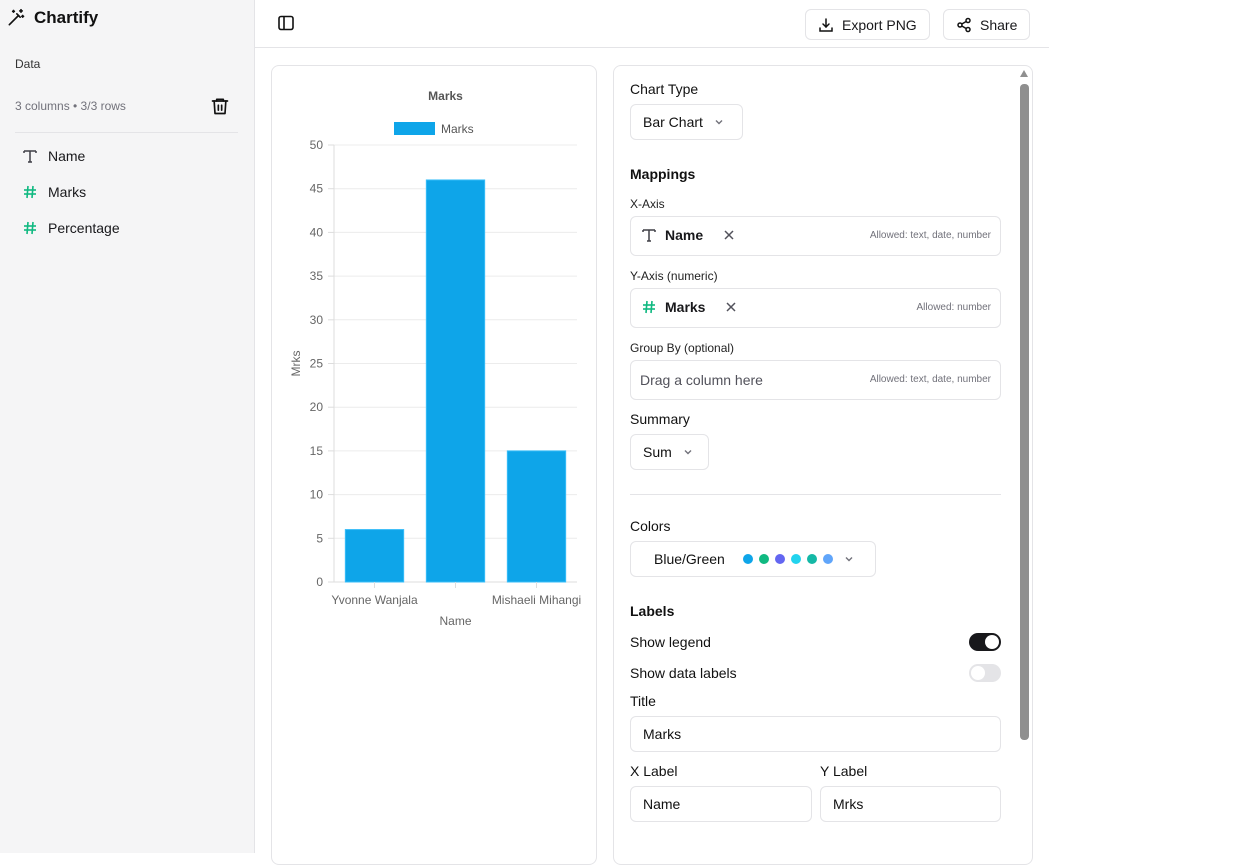  What do you see at coordinates (683, 673) in the screenshot?
I see `show-data-labels-label: Show data labels` at bounding box center [683, 673].